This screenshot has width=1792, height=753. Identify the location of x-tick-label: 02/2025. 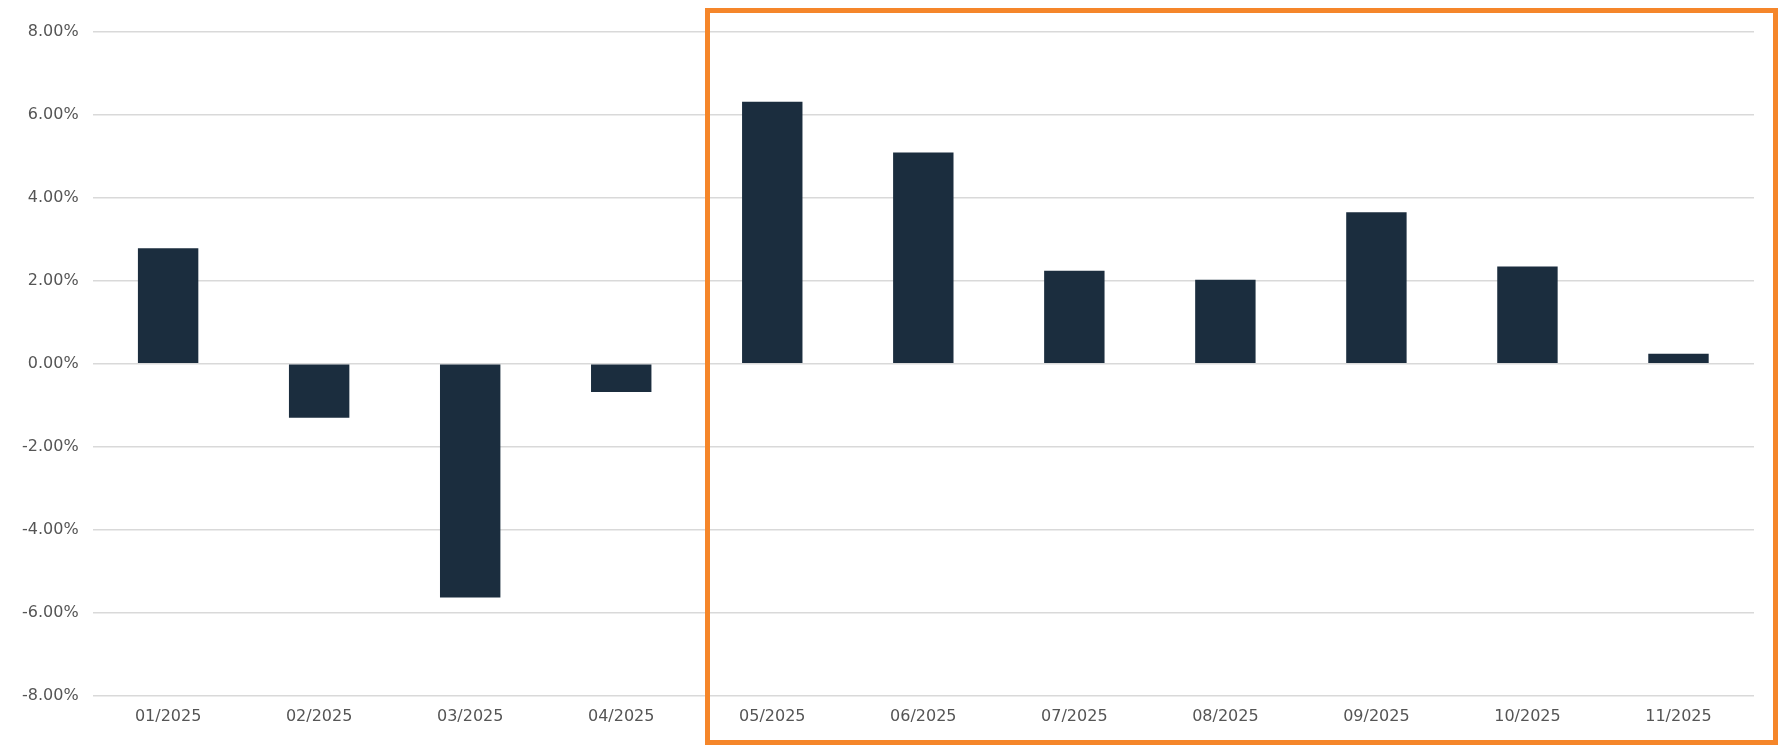
(319, 715).